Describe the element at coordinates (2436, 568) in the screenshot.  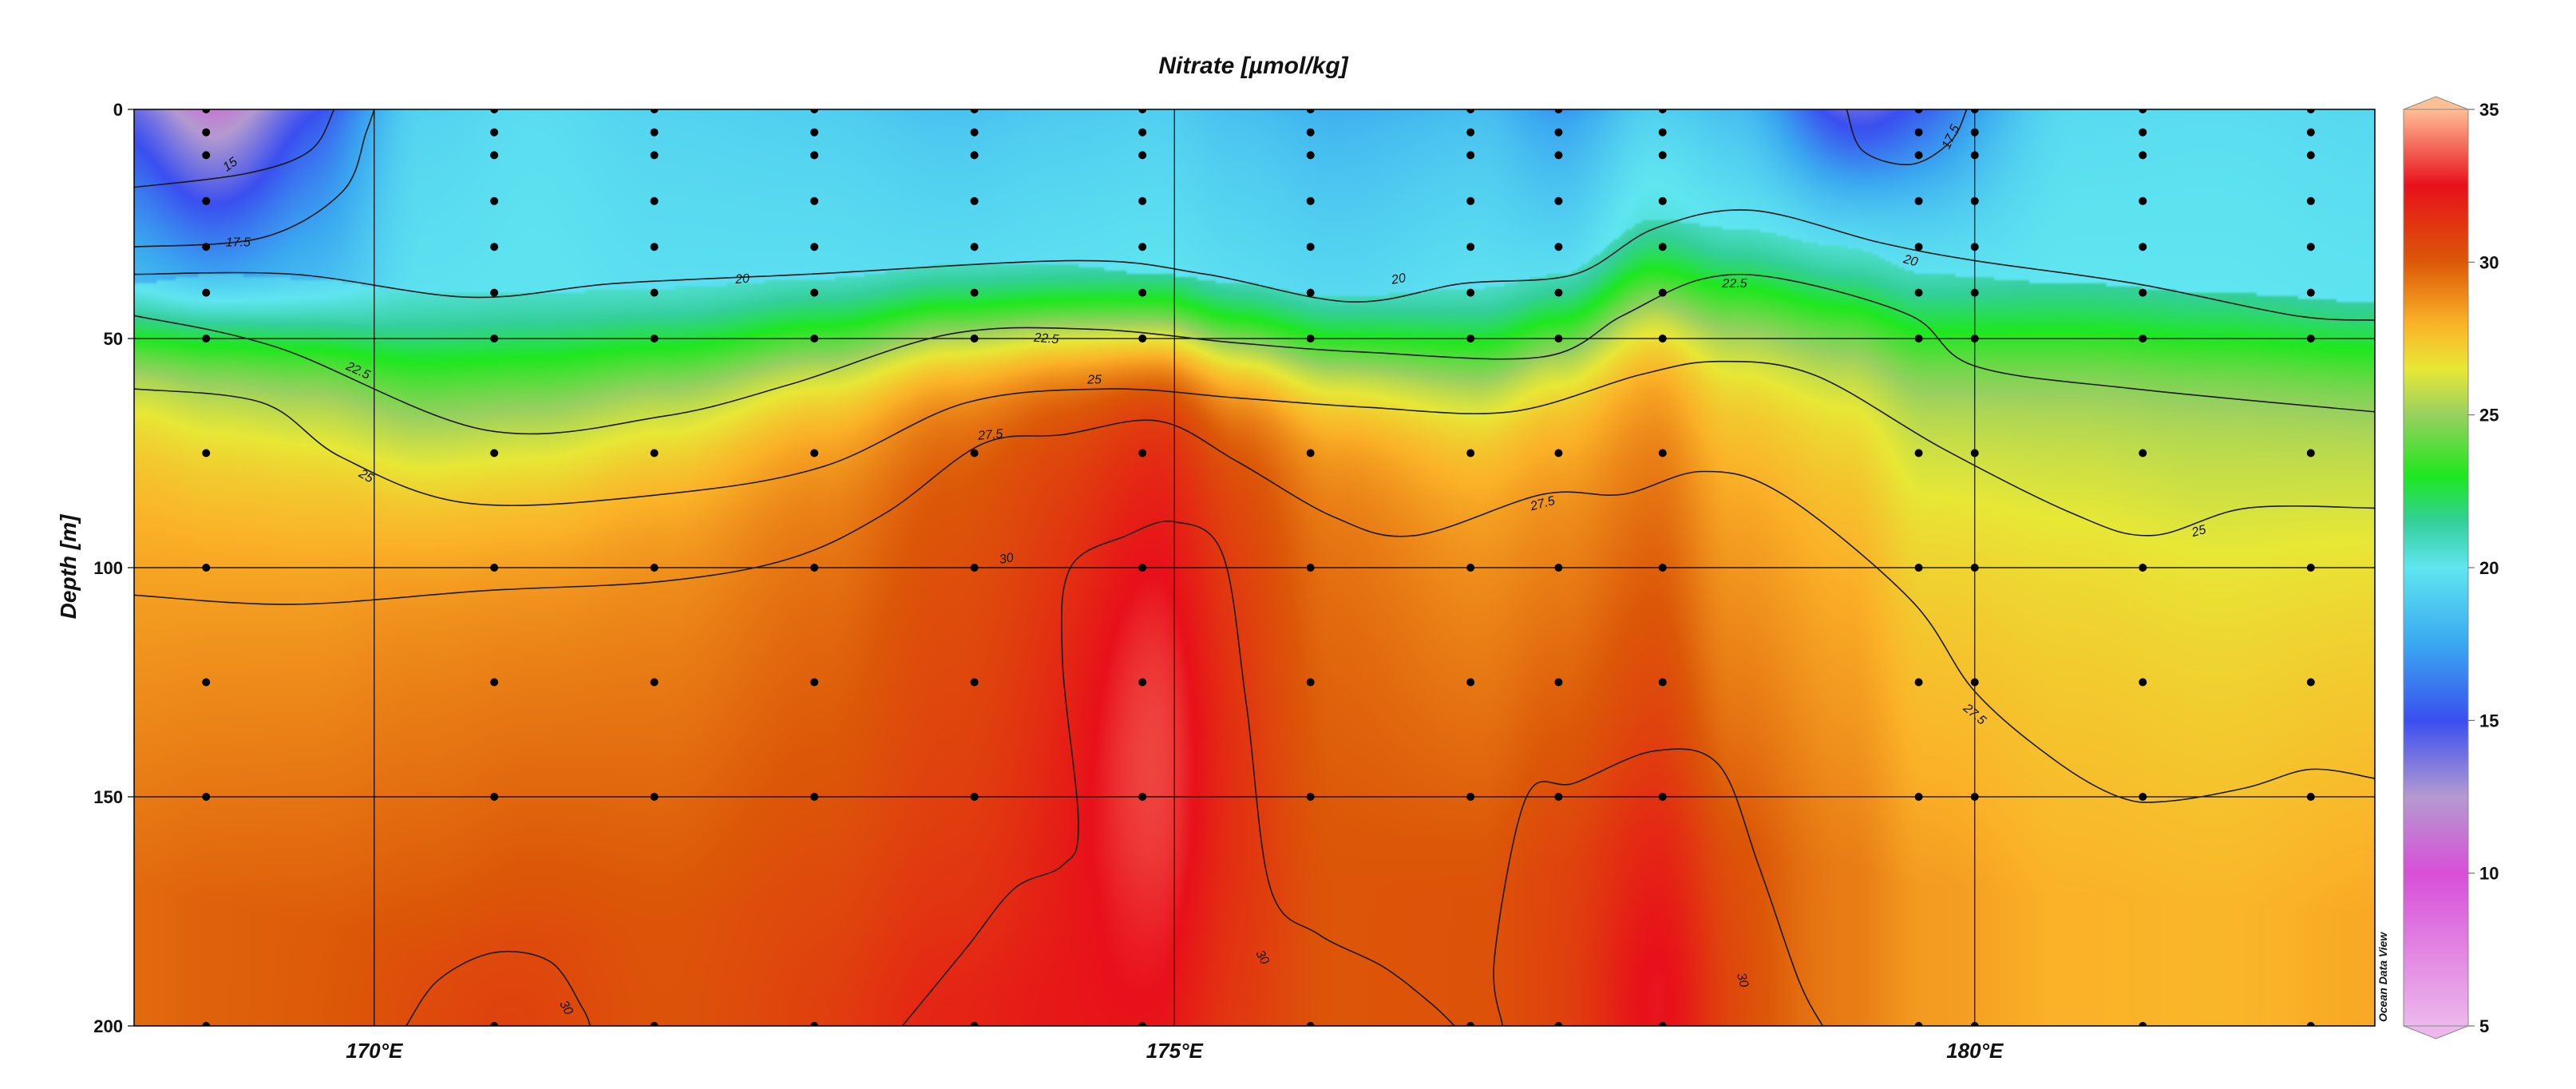
I see `colorbar-gradient-bar` at that location.